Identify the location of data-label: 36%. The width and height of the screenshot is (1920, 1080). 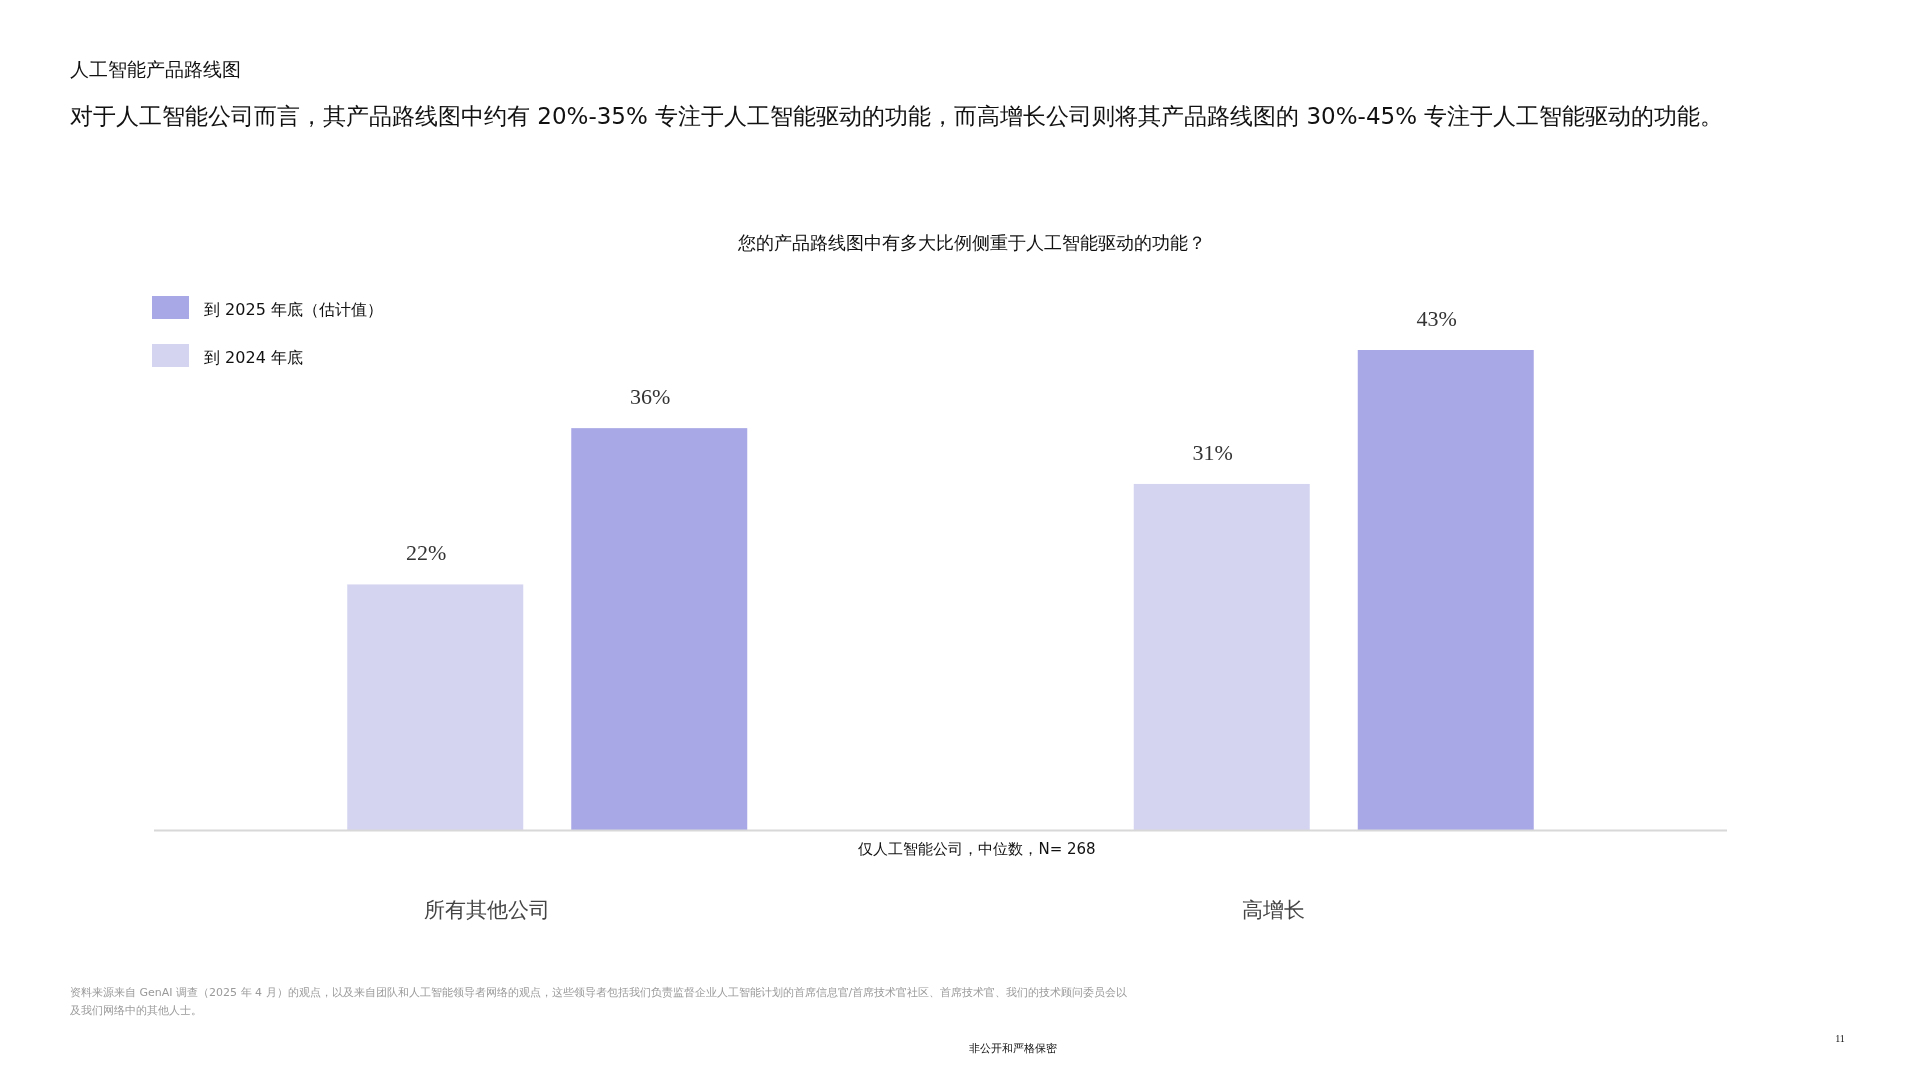
(650, 397).